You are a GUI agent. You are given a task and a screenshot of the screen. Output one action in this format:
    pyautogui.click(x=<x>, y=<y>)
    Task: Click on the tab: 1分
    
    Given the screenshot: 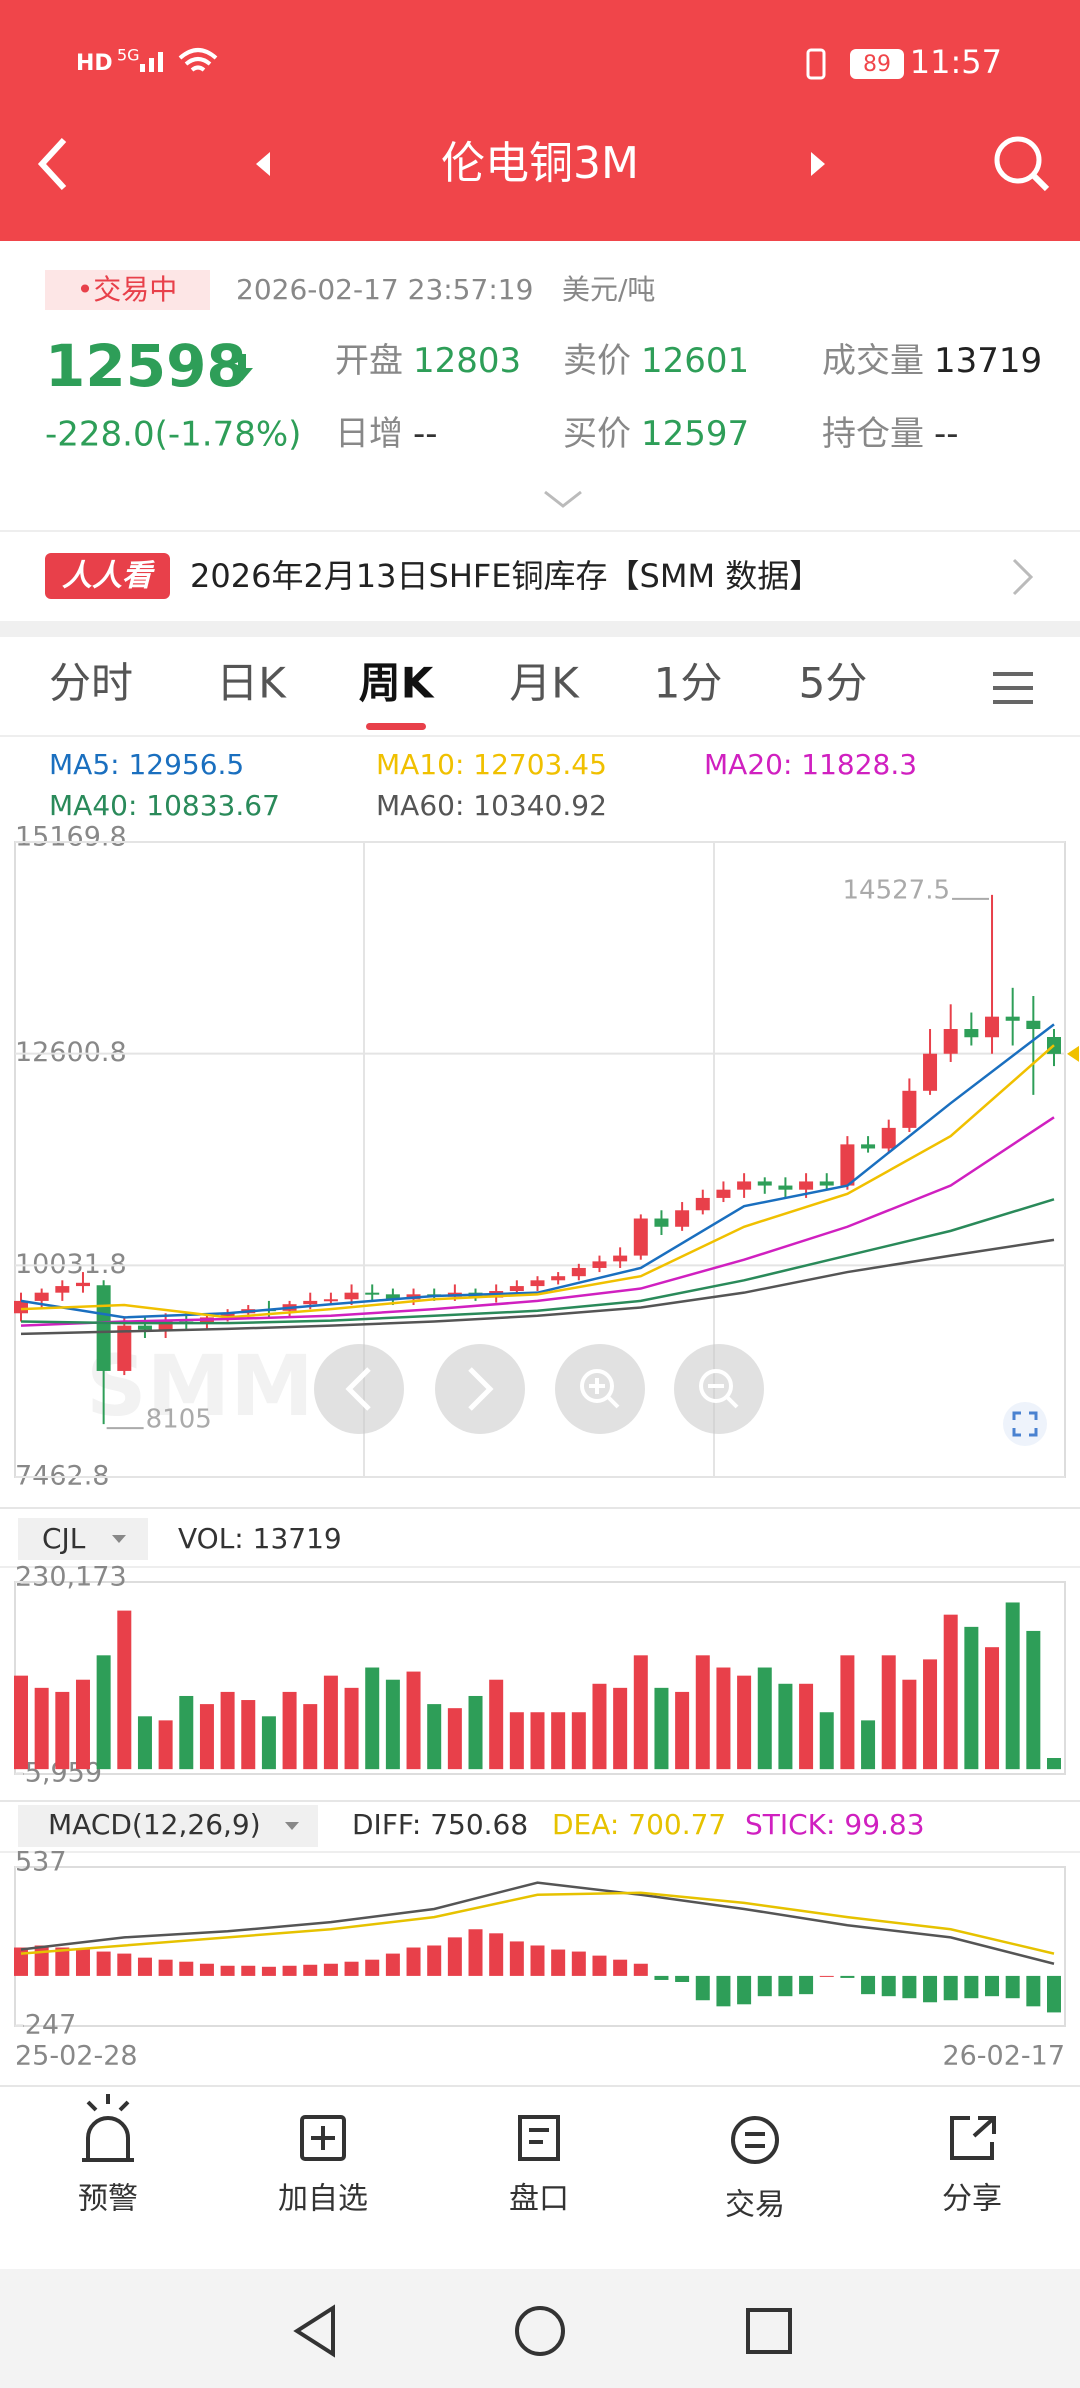 What is the action you would take?
    pyautogui.click(x=688, y=683)
    